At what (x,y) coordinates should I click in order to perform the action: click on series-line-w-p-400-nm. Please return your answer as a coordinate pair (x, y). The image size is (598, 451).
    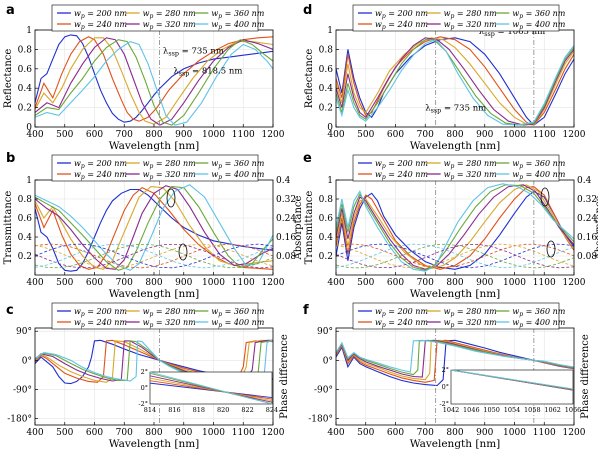
    Looking at the image, I should click on (154, 227).